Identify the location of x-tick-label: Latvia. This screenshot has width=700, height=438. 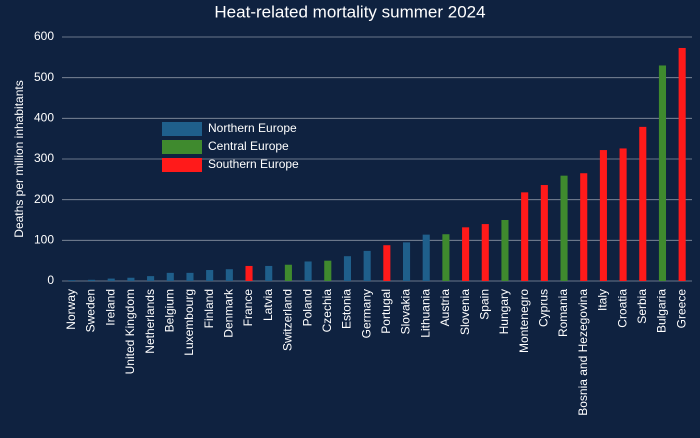
(268, 305).